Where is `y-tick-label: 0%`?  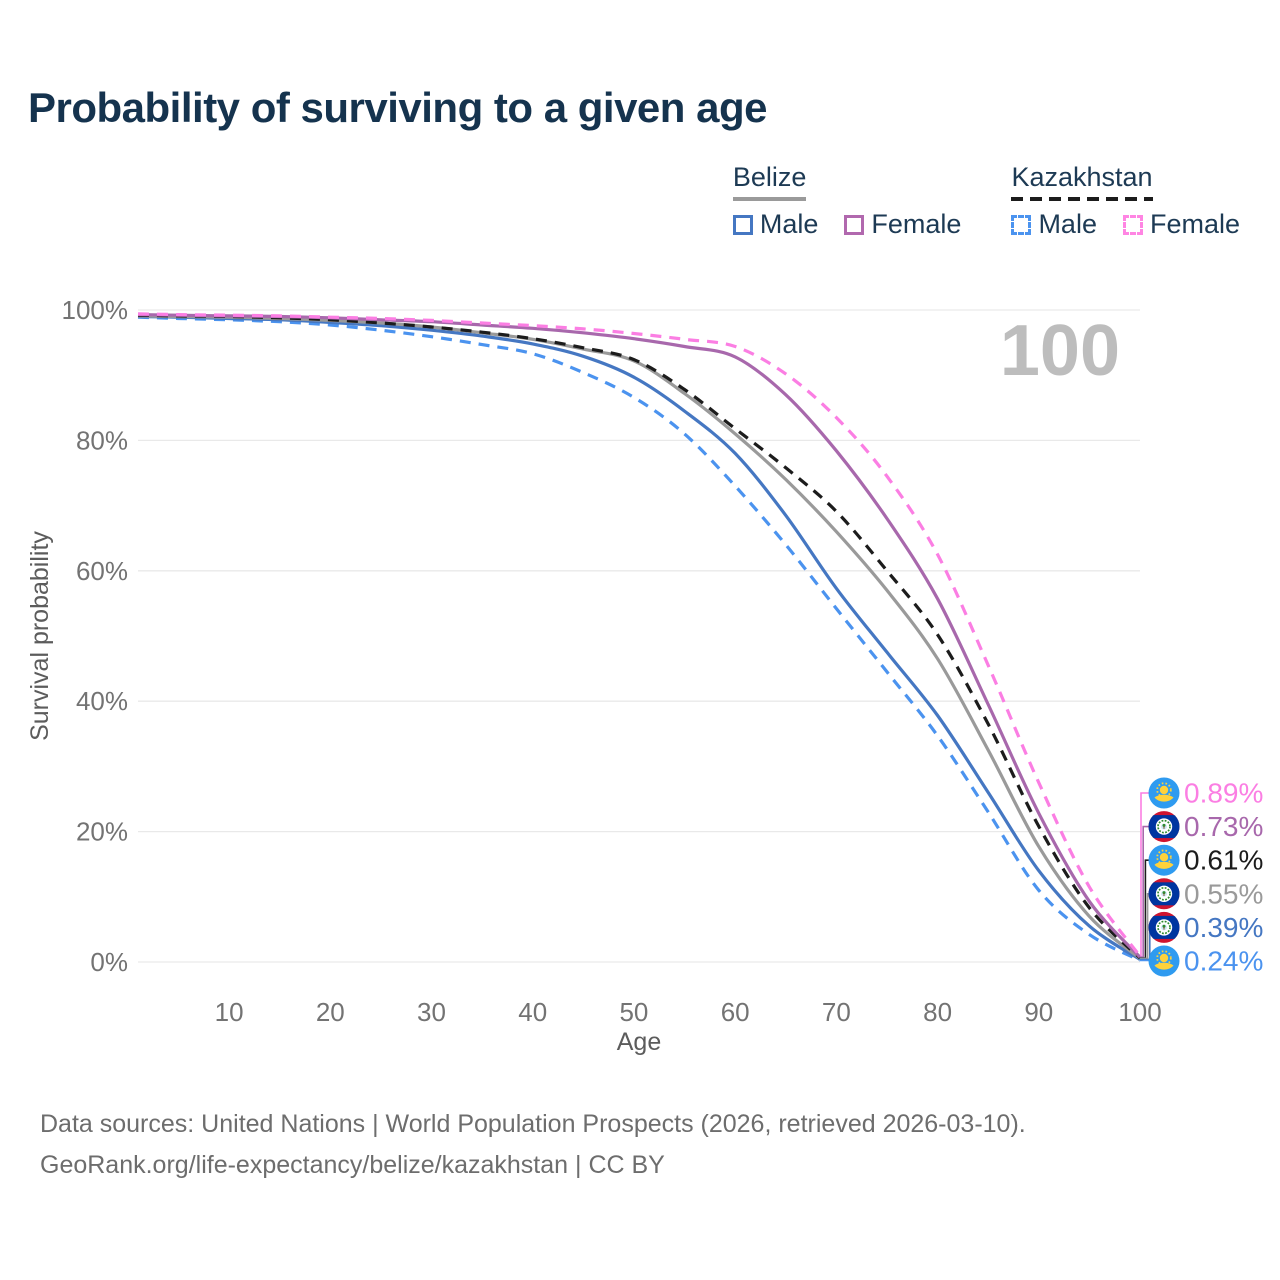 y-tick-label: 0% is located at coordinates (109, 962).